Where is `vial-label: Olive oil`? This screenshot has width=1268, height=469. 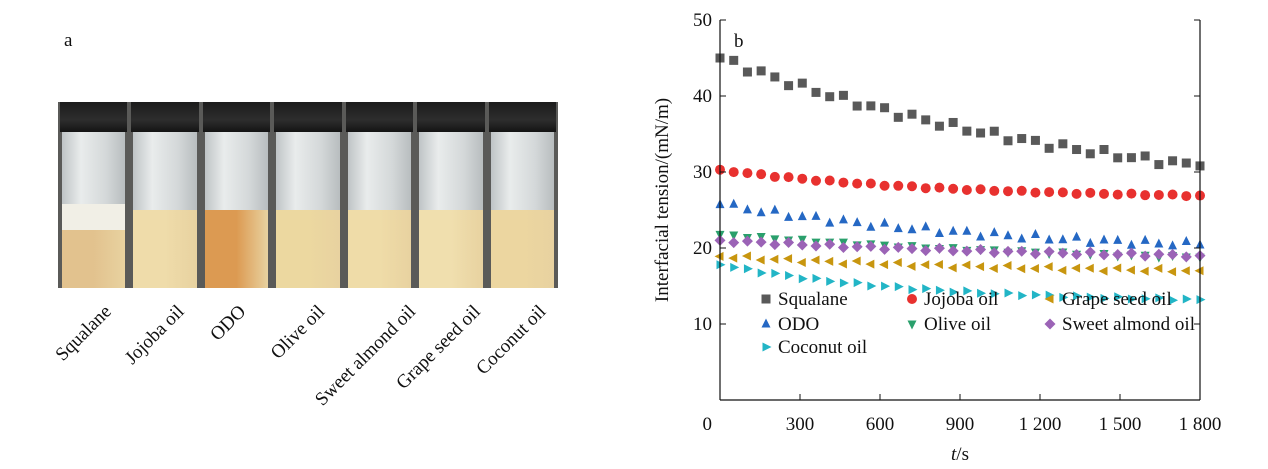
vial-label: Olive oil is located at coordinates (298, 332).